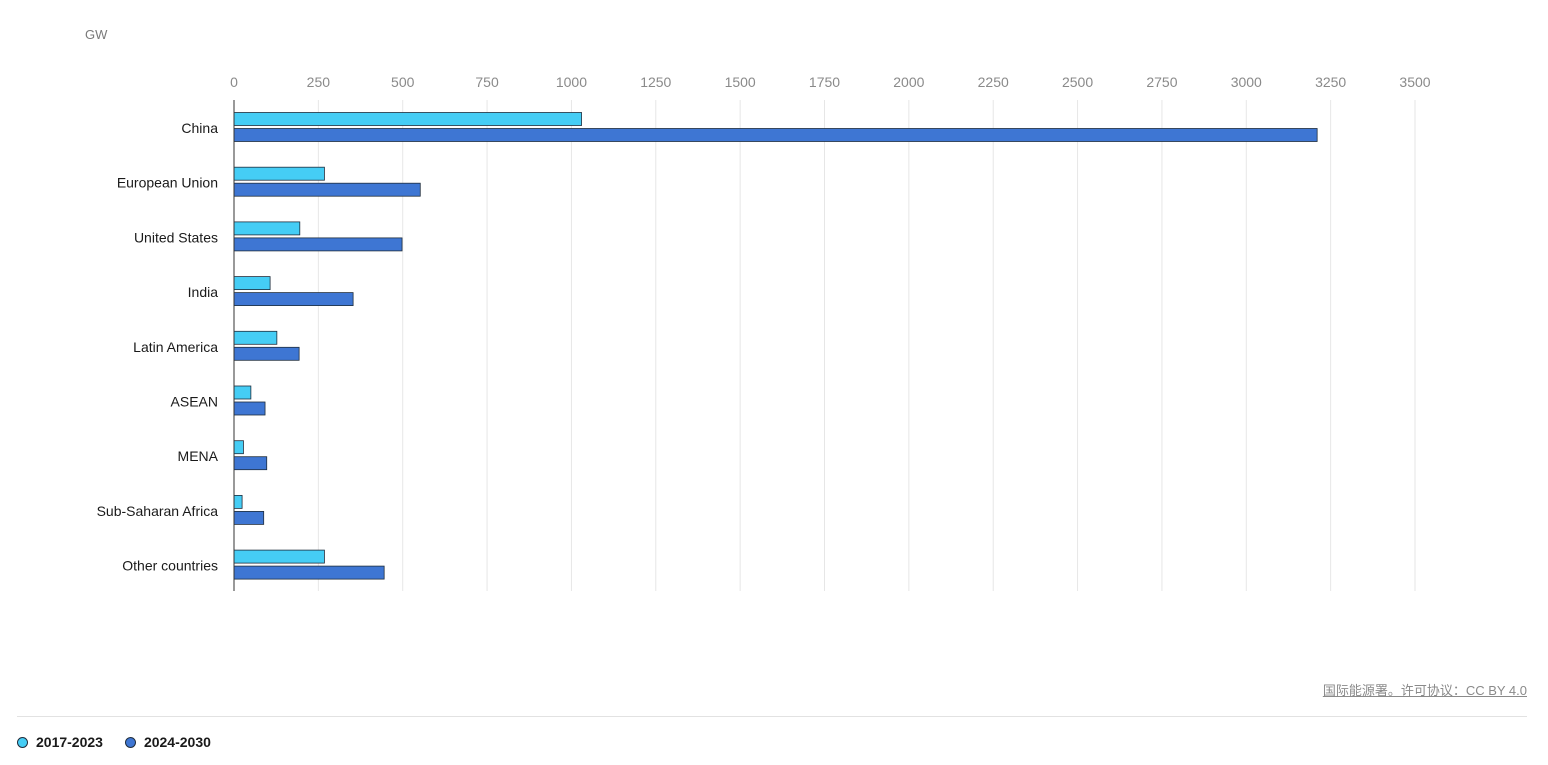  I want to click on x-tick-label: 1250, so click(655, 82).